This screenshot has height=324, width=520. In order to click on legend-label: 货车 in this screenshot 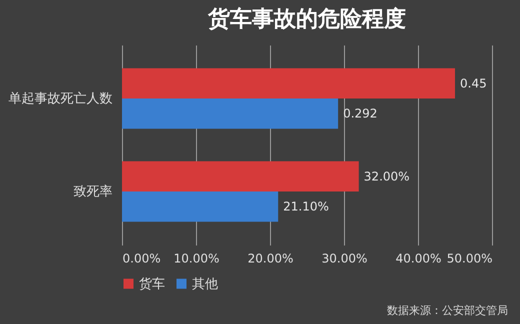, I will do `click(152, 284)`.